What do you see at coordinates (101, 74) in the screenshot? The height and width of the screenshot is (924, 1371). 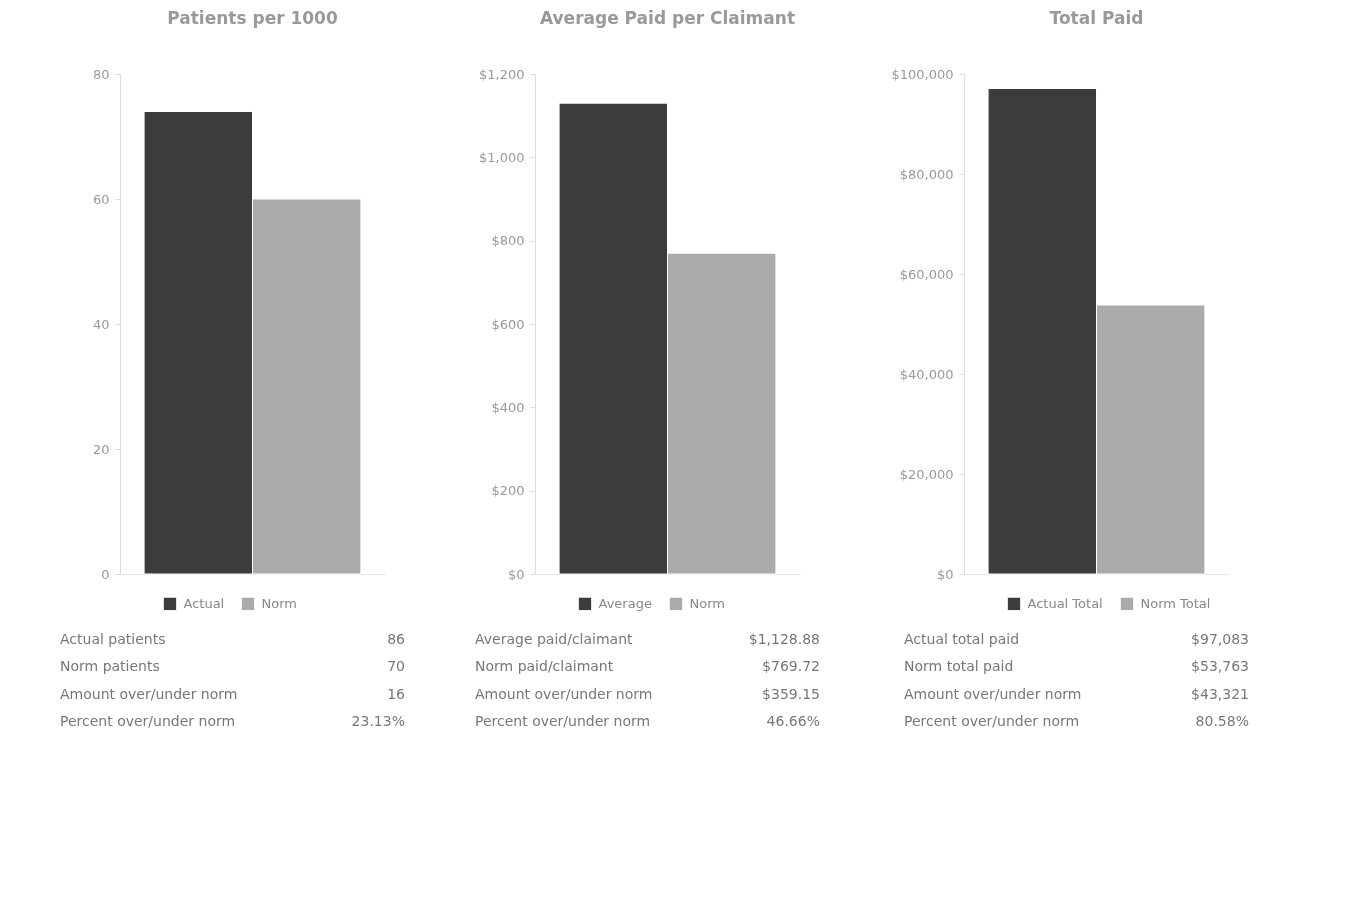 I see `y-tick-label: 80` at bounding box center [101, 74].